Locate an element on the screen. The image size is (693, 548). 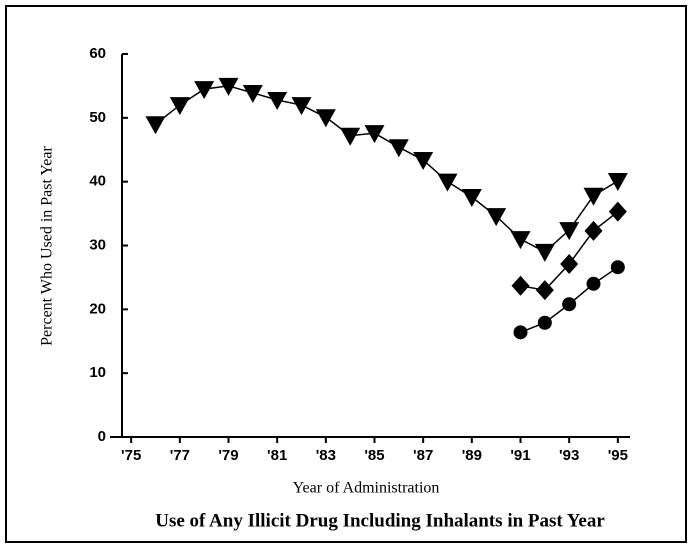
x-tick-label: '87 is located at coordinates (423, 455).